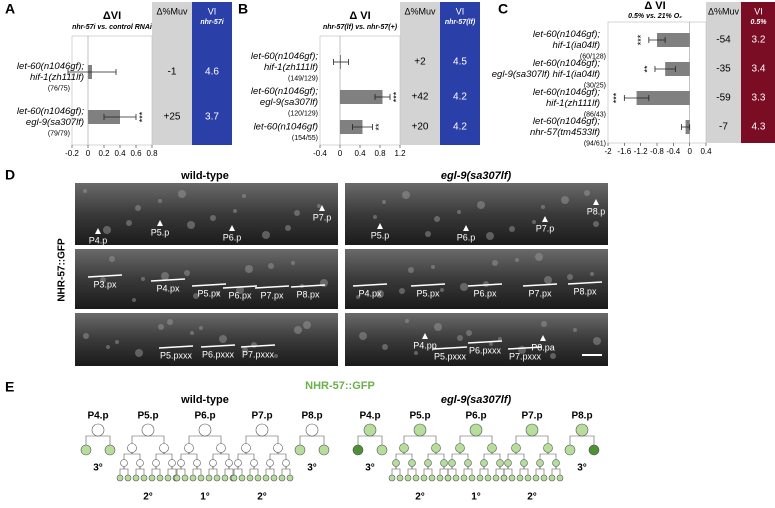 Image resolution: width=775 pixels, height=508 pixels. What do you see at coordinates (595, 85) in the screenshot?
I see `count-label: (30/25)` at bounding box center [595, 85].